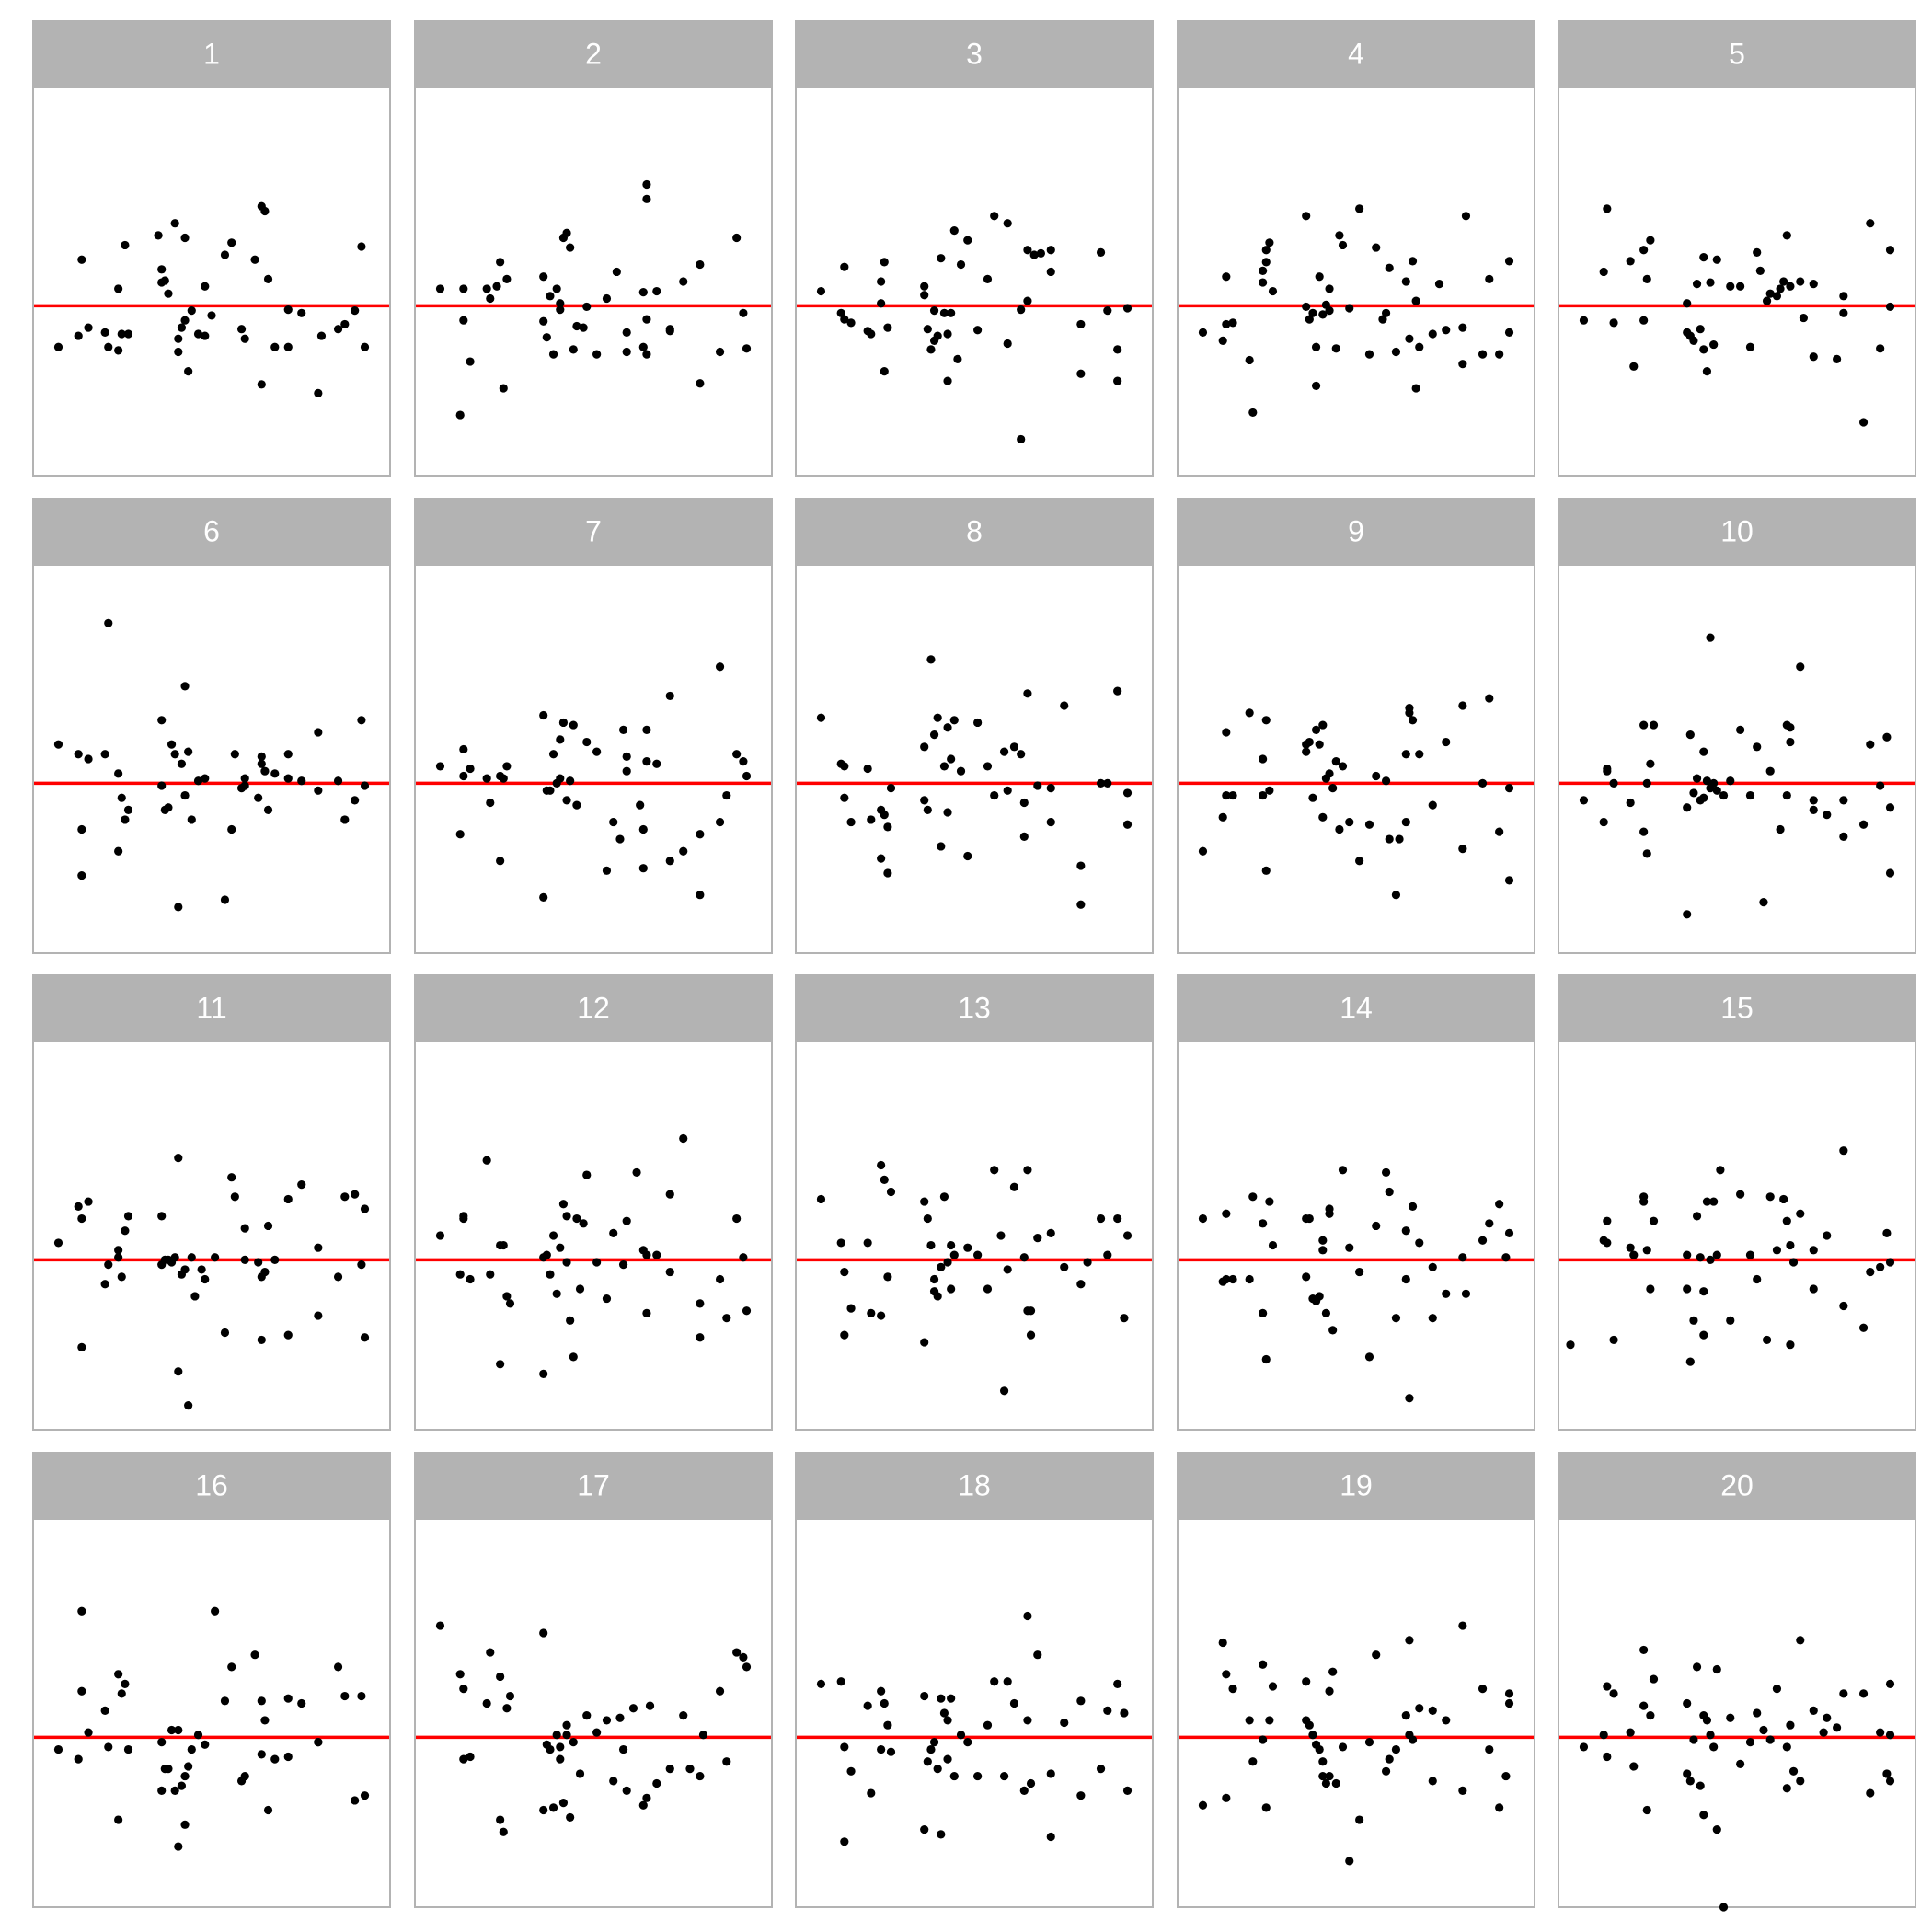 This screenshot has width=1932, height=1932. What do you see at coordinates (974, 531) in the screenshot?
I see `panel-label: 8` at bounding box center [974, 531].